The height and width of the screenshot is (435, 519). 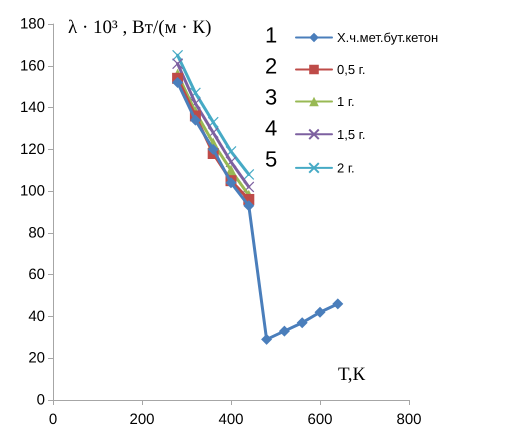 What do you see at coordinates (387, 37) in the screenshot?
I see `legend-label: Х.ч.мет.бут.кетон` at bounding box center [387, 37].